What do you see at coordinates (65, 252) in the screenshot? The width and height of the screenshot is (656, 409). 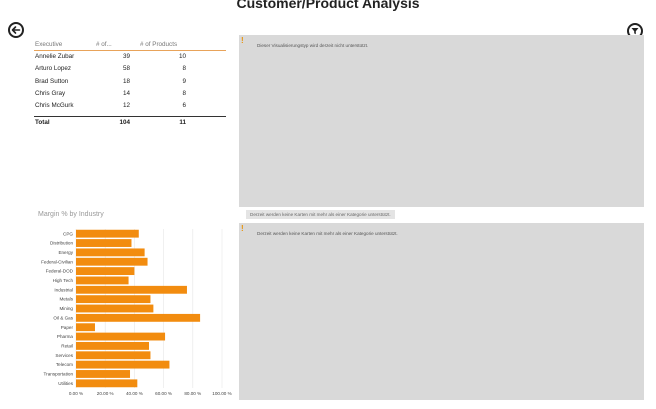 I see `category-label: Energy` at bounding box center [65, 252].